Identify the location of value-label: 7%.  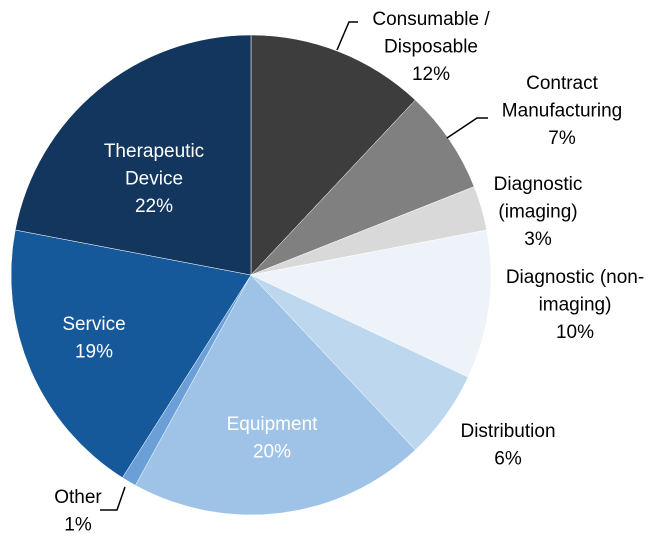
(562, 138).